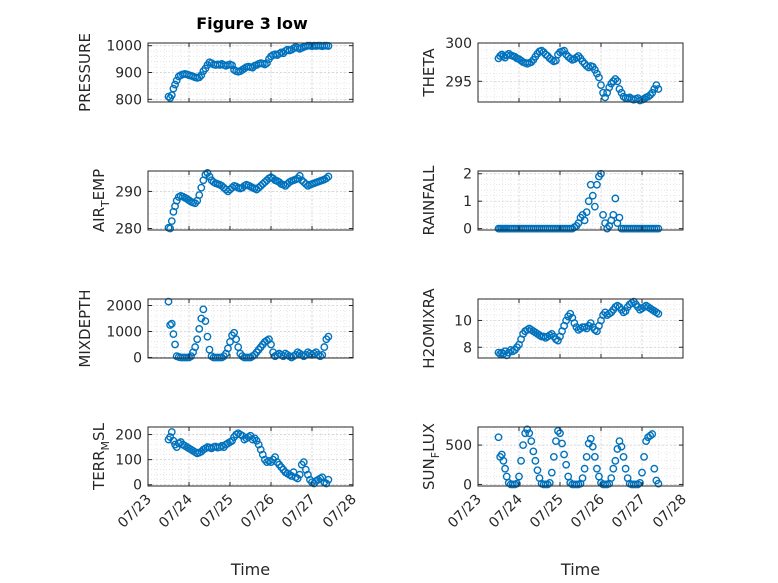  Describe the element at coordinates (552, 328) in the screenshot. I see `subplot-6: 8 10 H2OMIXRA` at that location.